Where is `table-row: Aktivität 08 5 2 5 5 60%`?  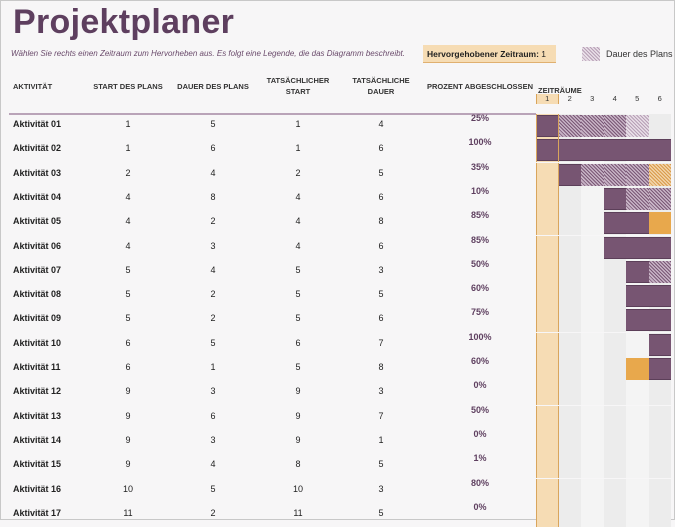
table-row: Aktivität 08 5 2 5 5 60% is located at coordinates (268, 295).